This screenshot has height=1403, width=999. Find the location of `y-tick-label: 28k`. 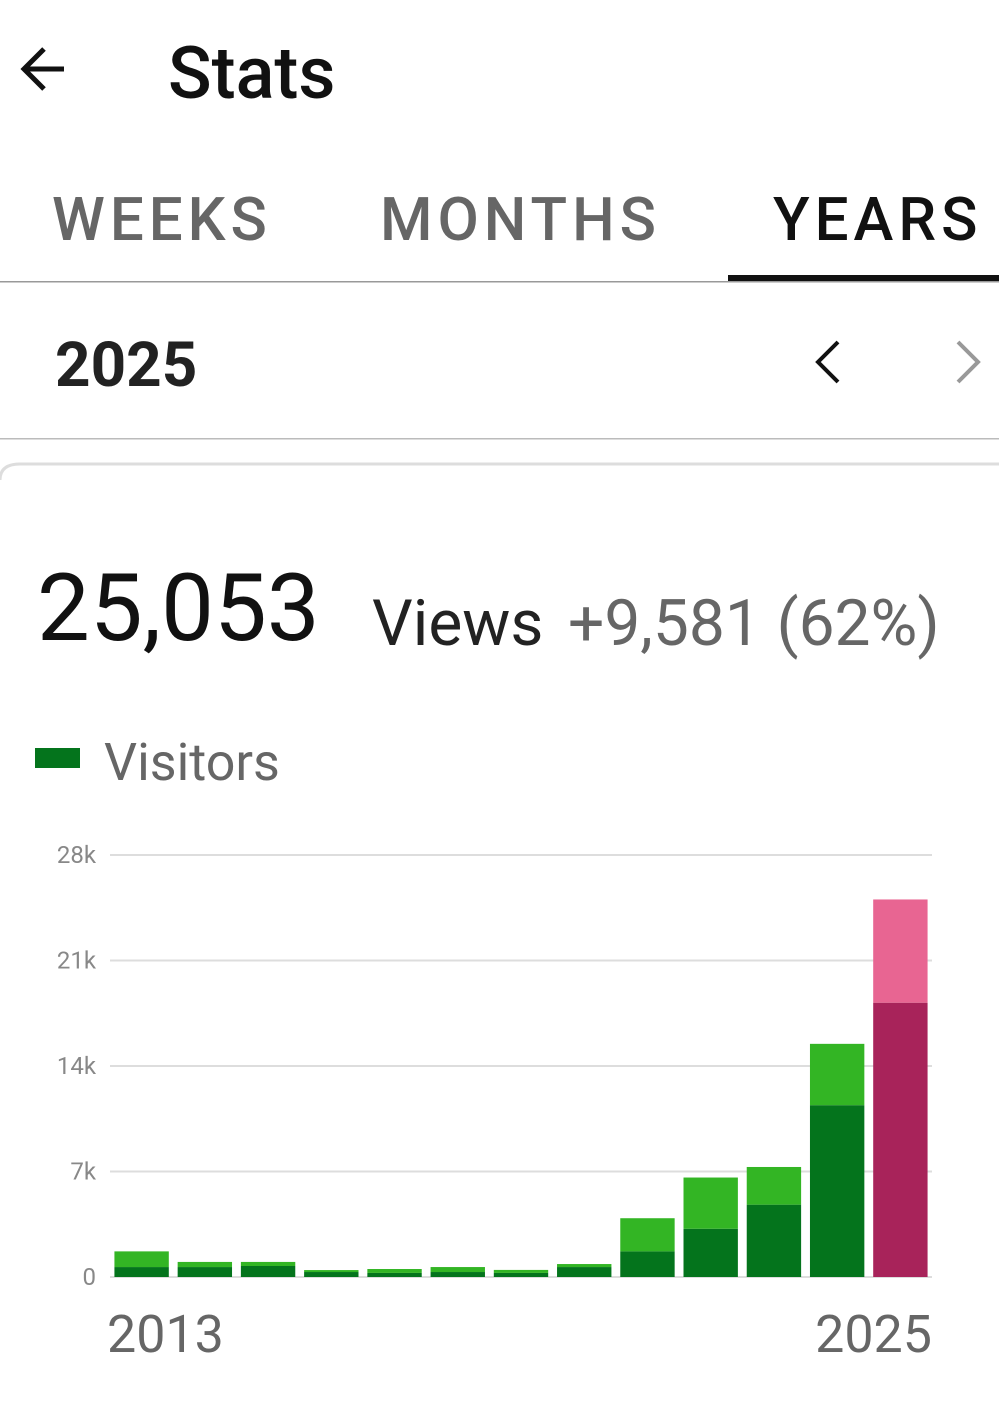

y-tick-label: 28k is located at coordinates (77, 855).